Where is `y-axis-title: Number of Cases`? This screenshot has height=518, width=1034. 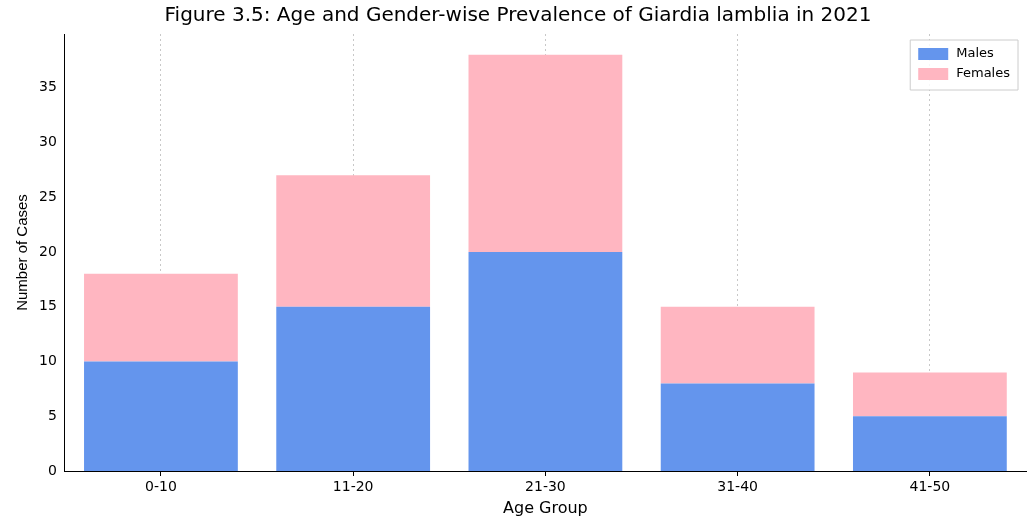 y-axis-title: Number of Cases is located at coordinates (22, 252).